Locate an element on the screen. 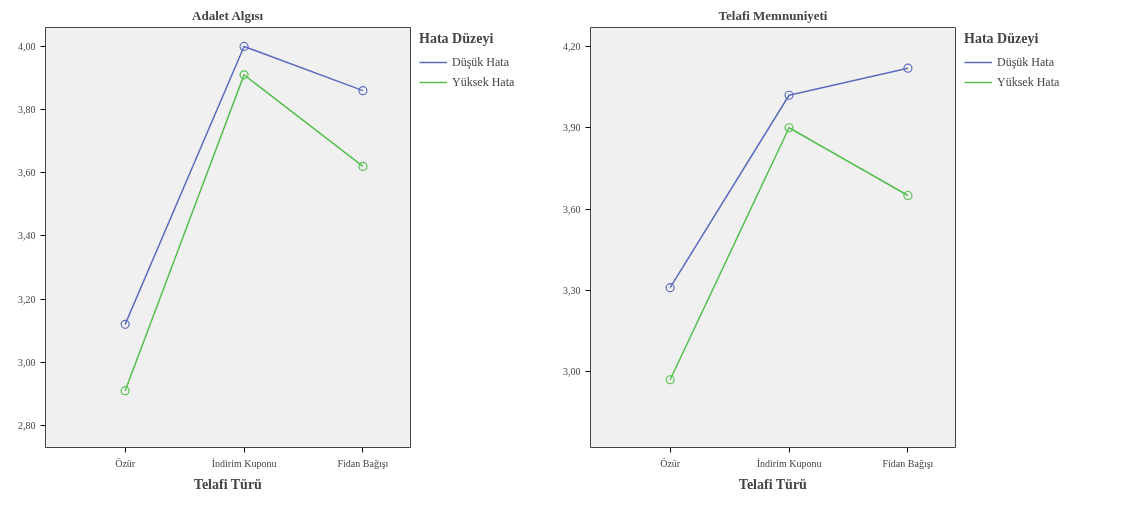 The image size is (1131, 520). y-tick-label: 3,30 is located at coordinates (572, 290).